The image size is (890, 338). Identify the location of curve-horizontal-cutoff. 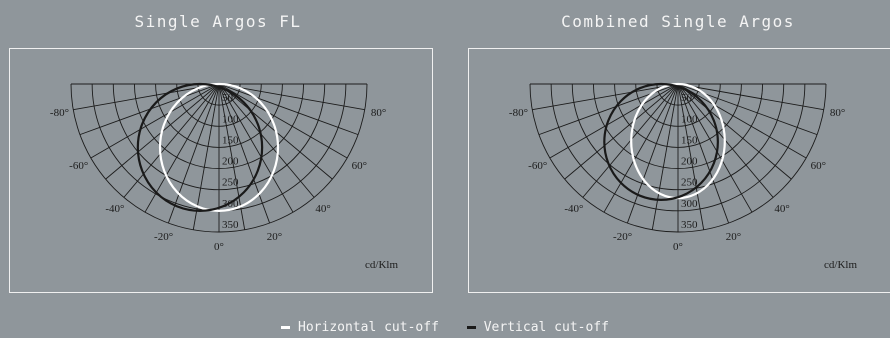
(219, 147).